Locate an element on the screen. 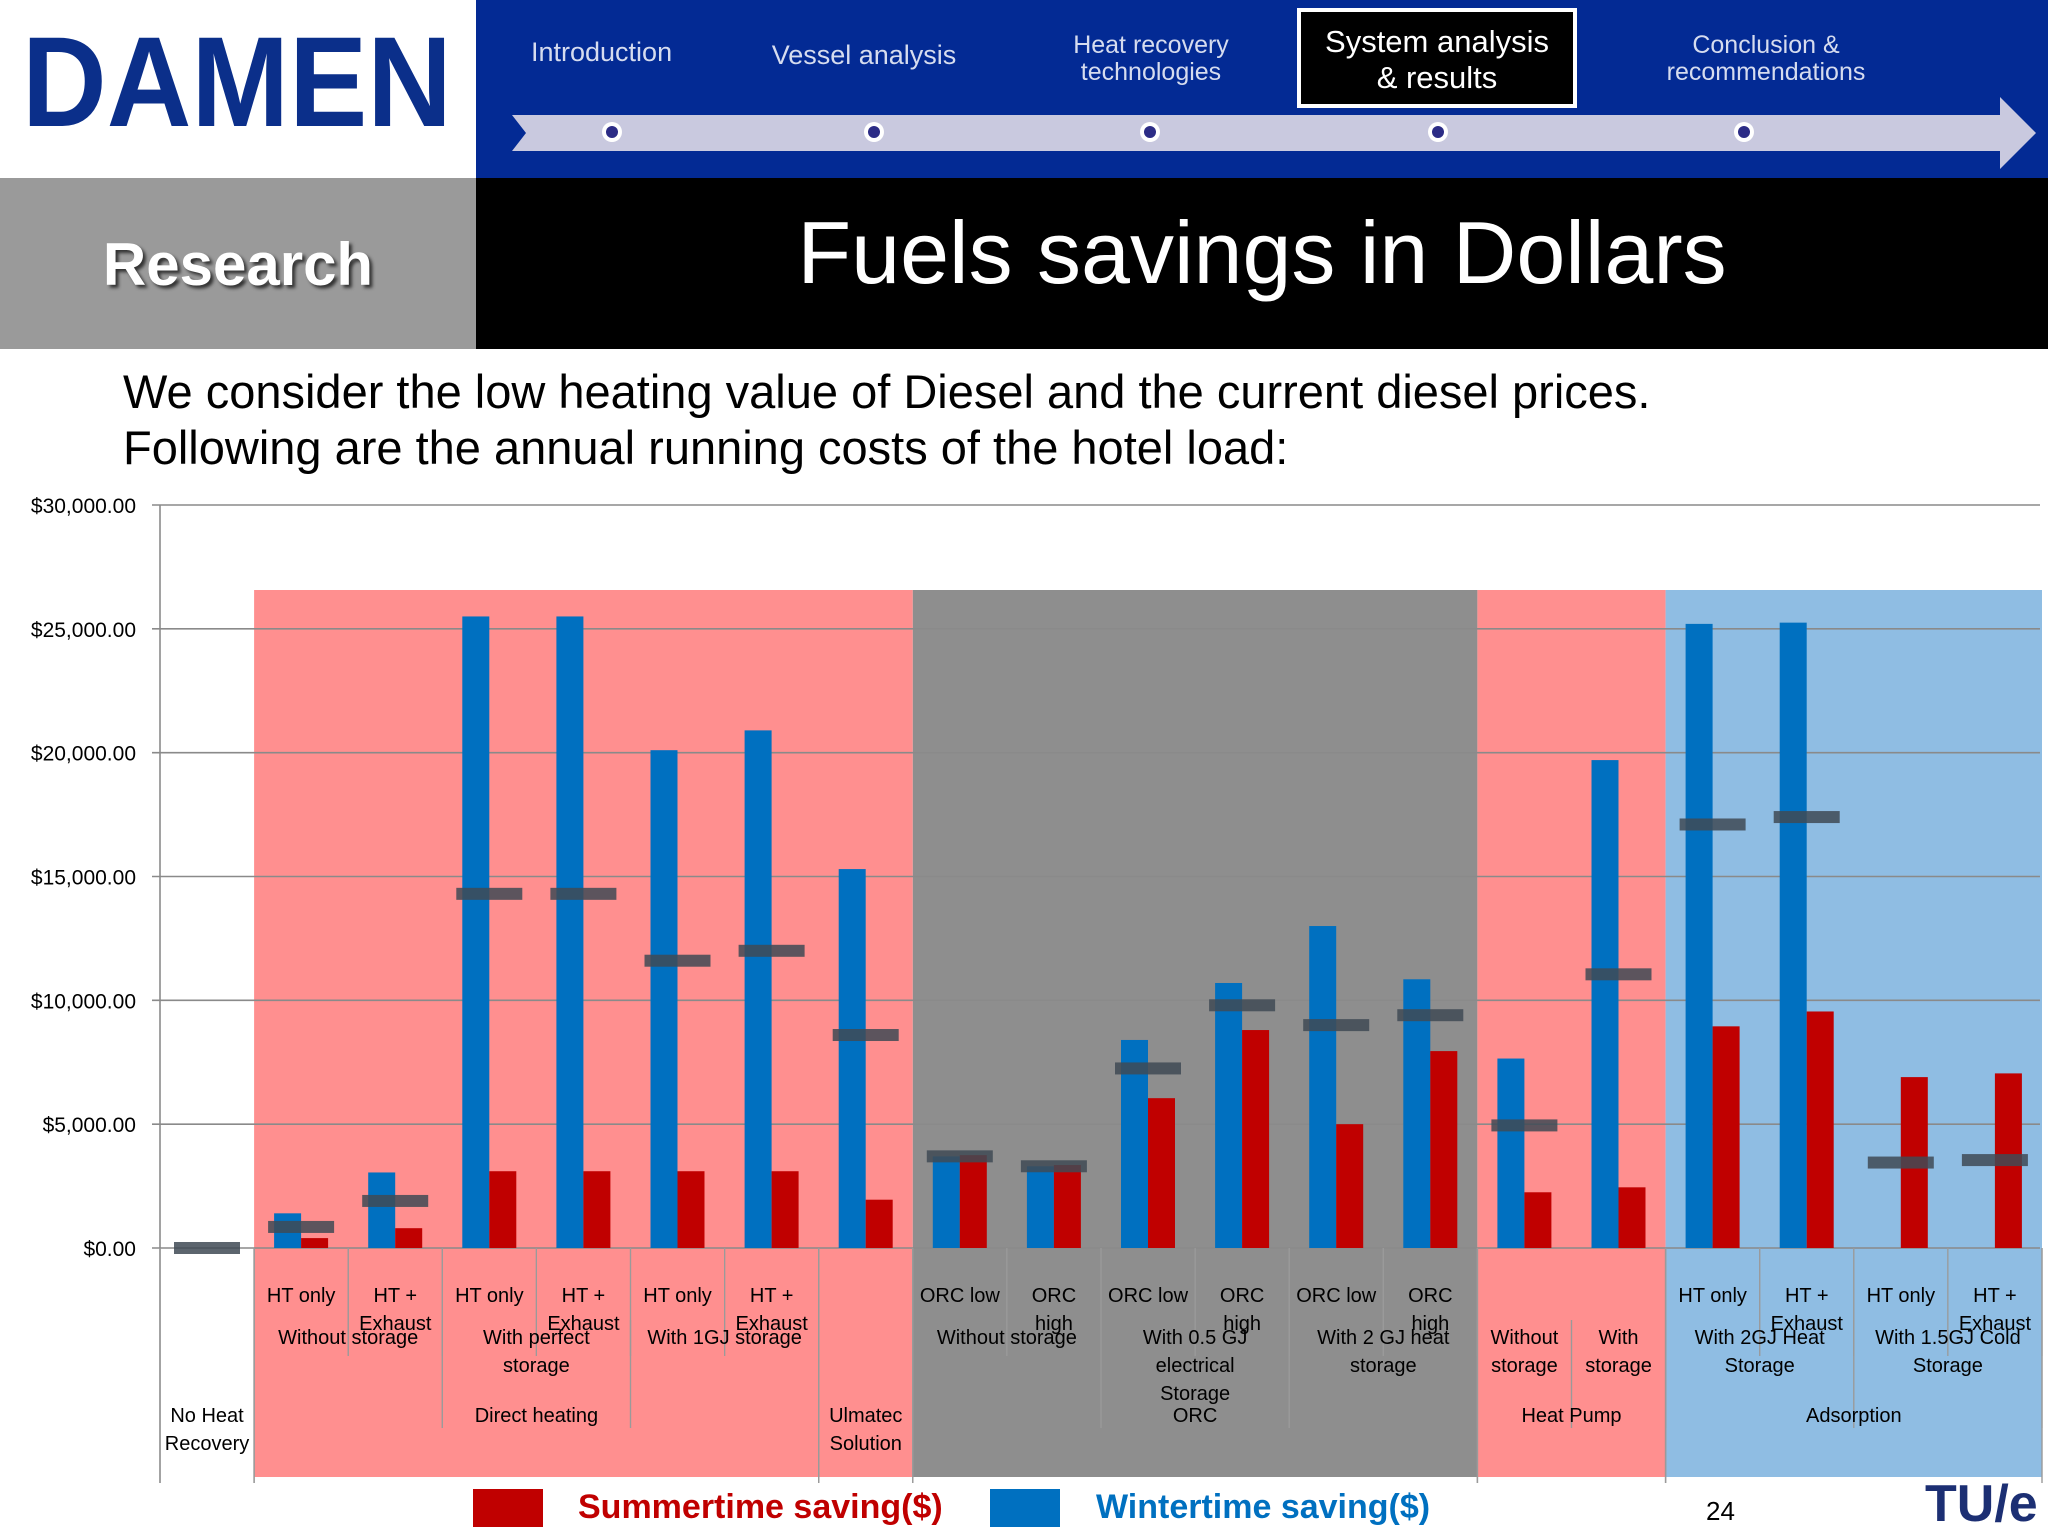 Image resolution: width=2048 pixels, height=1536 pixels. subgroup-label: With 1.5GJ Cold is located at coordinates (1948, 1338).